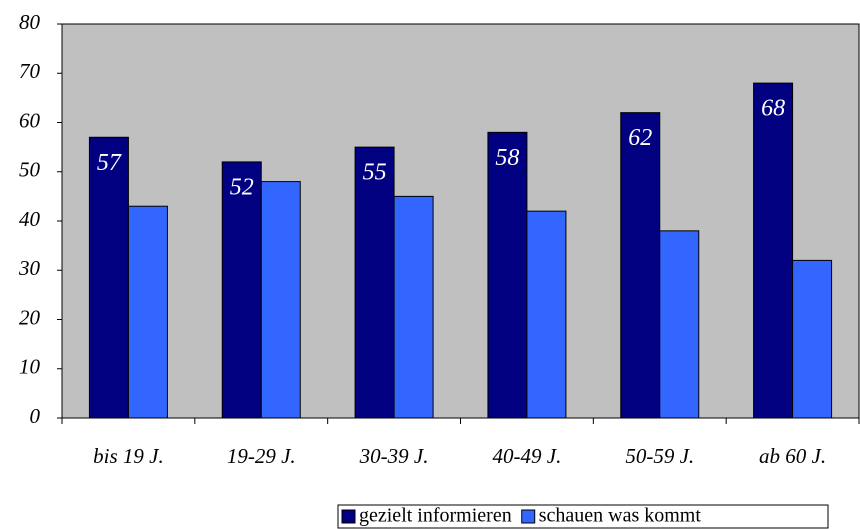  Describe the element at coordinates (527, 456) in the screenshot. I see `x-tick-label: 40-49 J.` at that location.